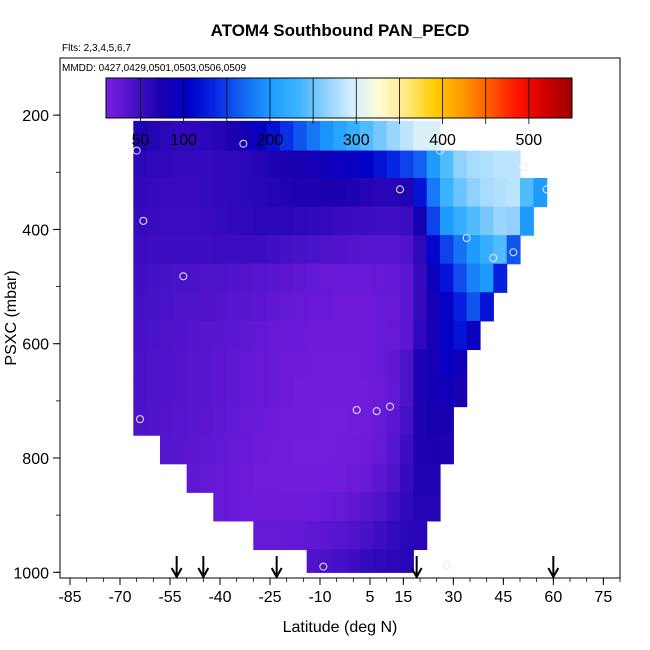  I want to click on colorbar-tick-label: 400, so click(442, 140).